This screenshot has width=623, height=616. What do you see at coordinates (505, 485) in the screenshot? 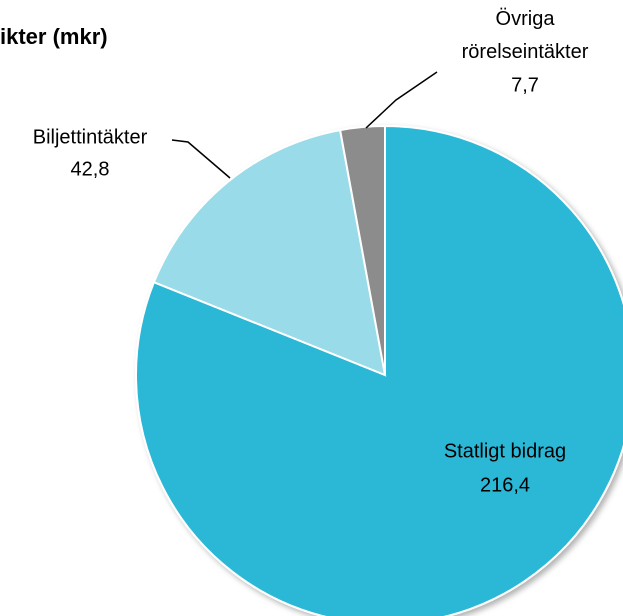
I see `value-label: 216,4` at bounding box center [505, 485].